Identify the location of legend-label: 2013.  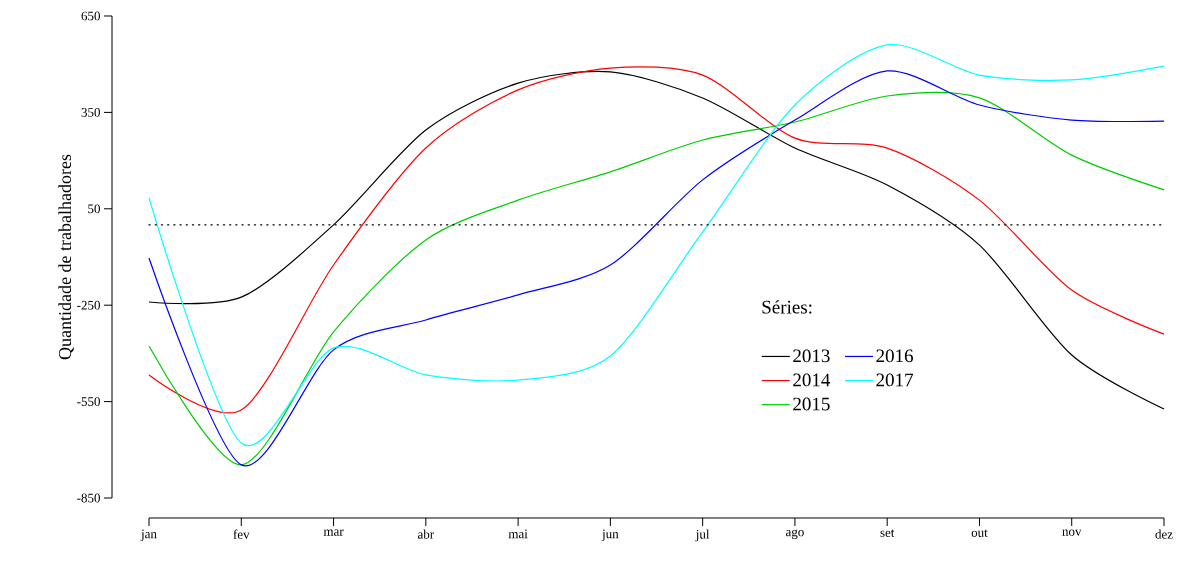
(811, 356).